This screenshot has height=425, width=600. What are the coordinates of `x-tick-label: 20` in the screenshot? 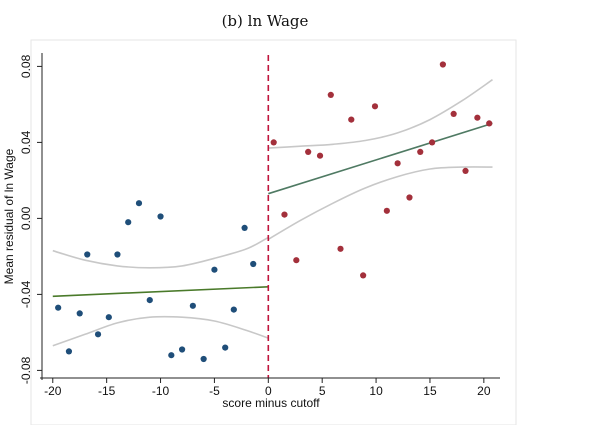 It's located at (484, 391).